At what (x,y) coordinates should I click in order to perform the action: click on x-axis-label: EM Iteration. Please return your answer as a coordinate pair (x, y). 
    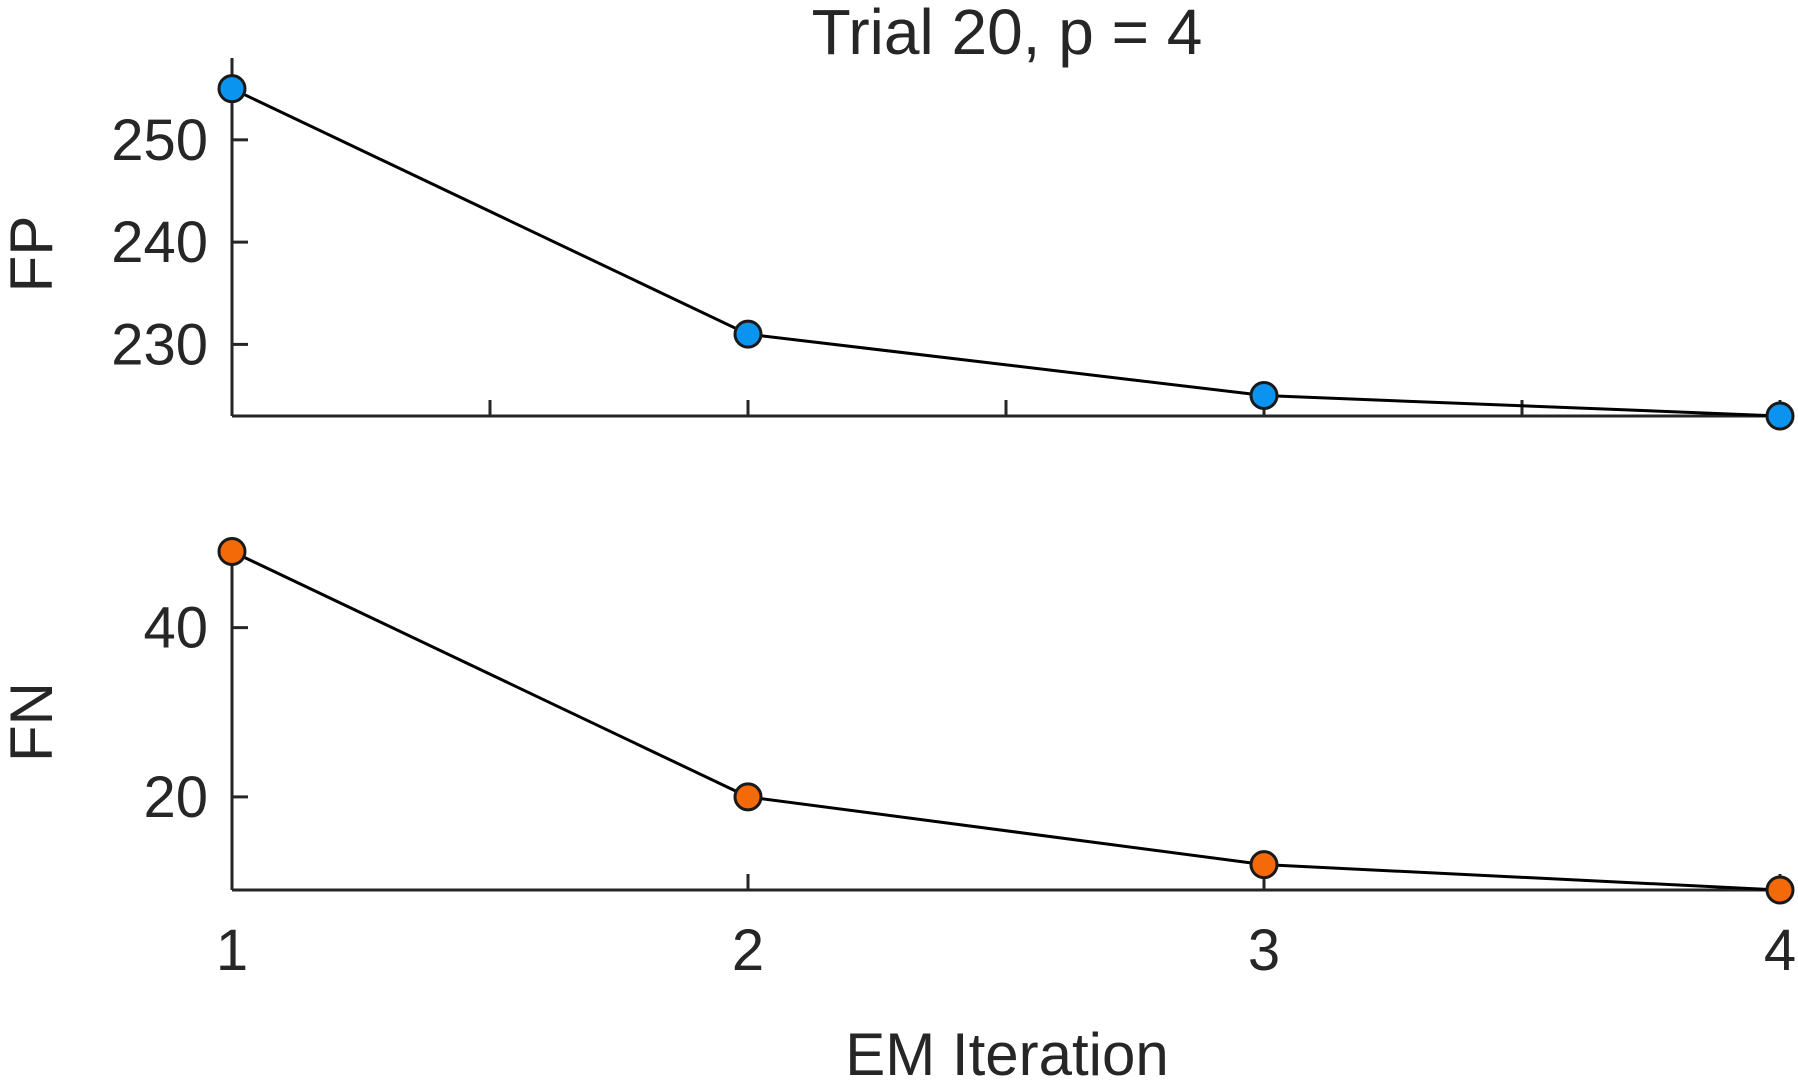
    Looking at the image, I should click on (1006, 1051).